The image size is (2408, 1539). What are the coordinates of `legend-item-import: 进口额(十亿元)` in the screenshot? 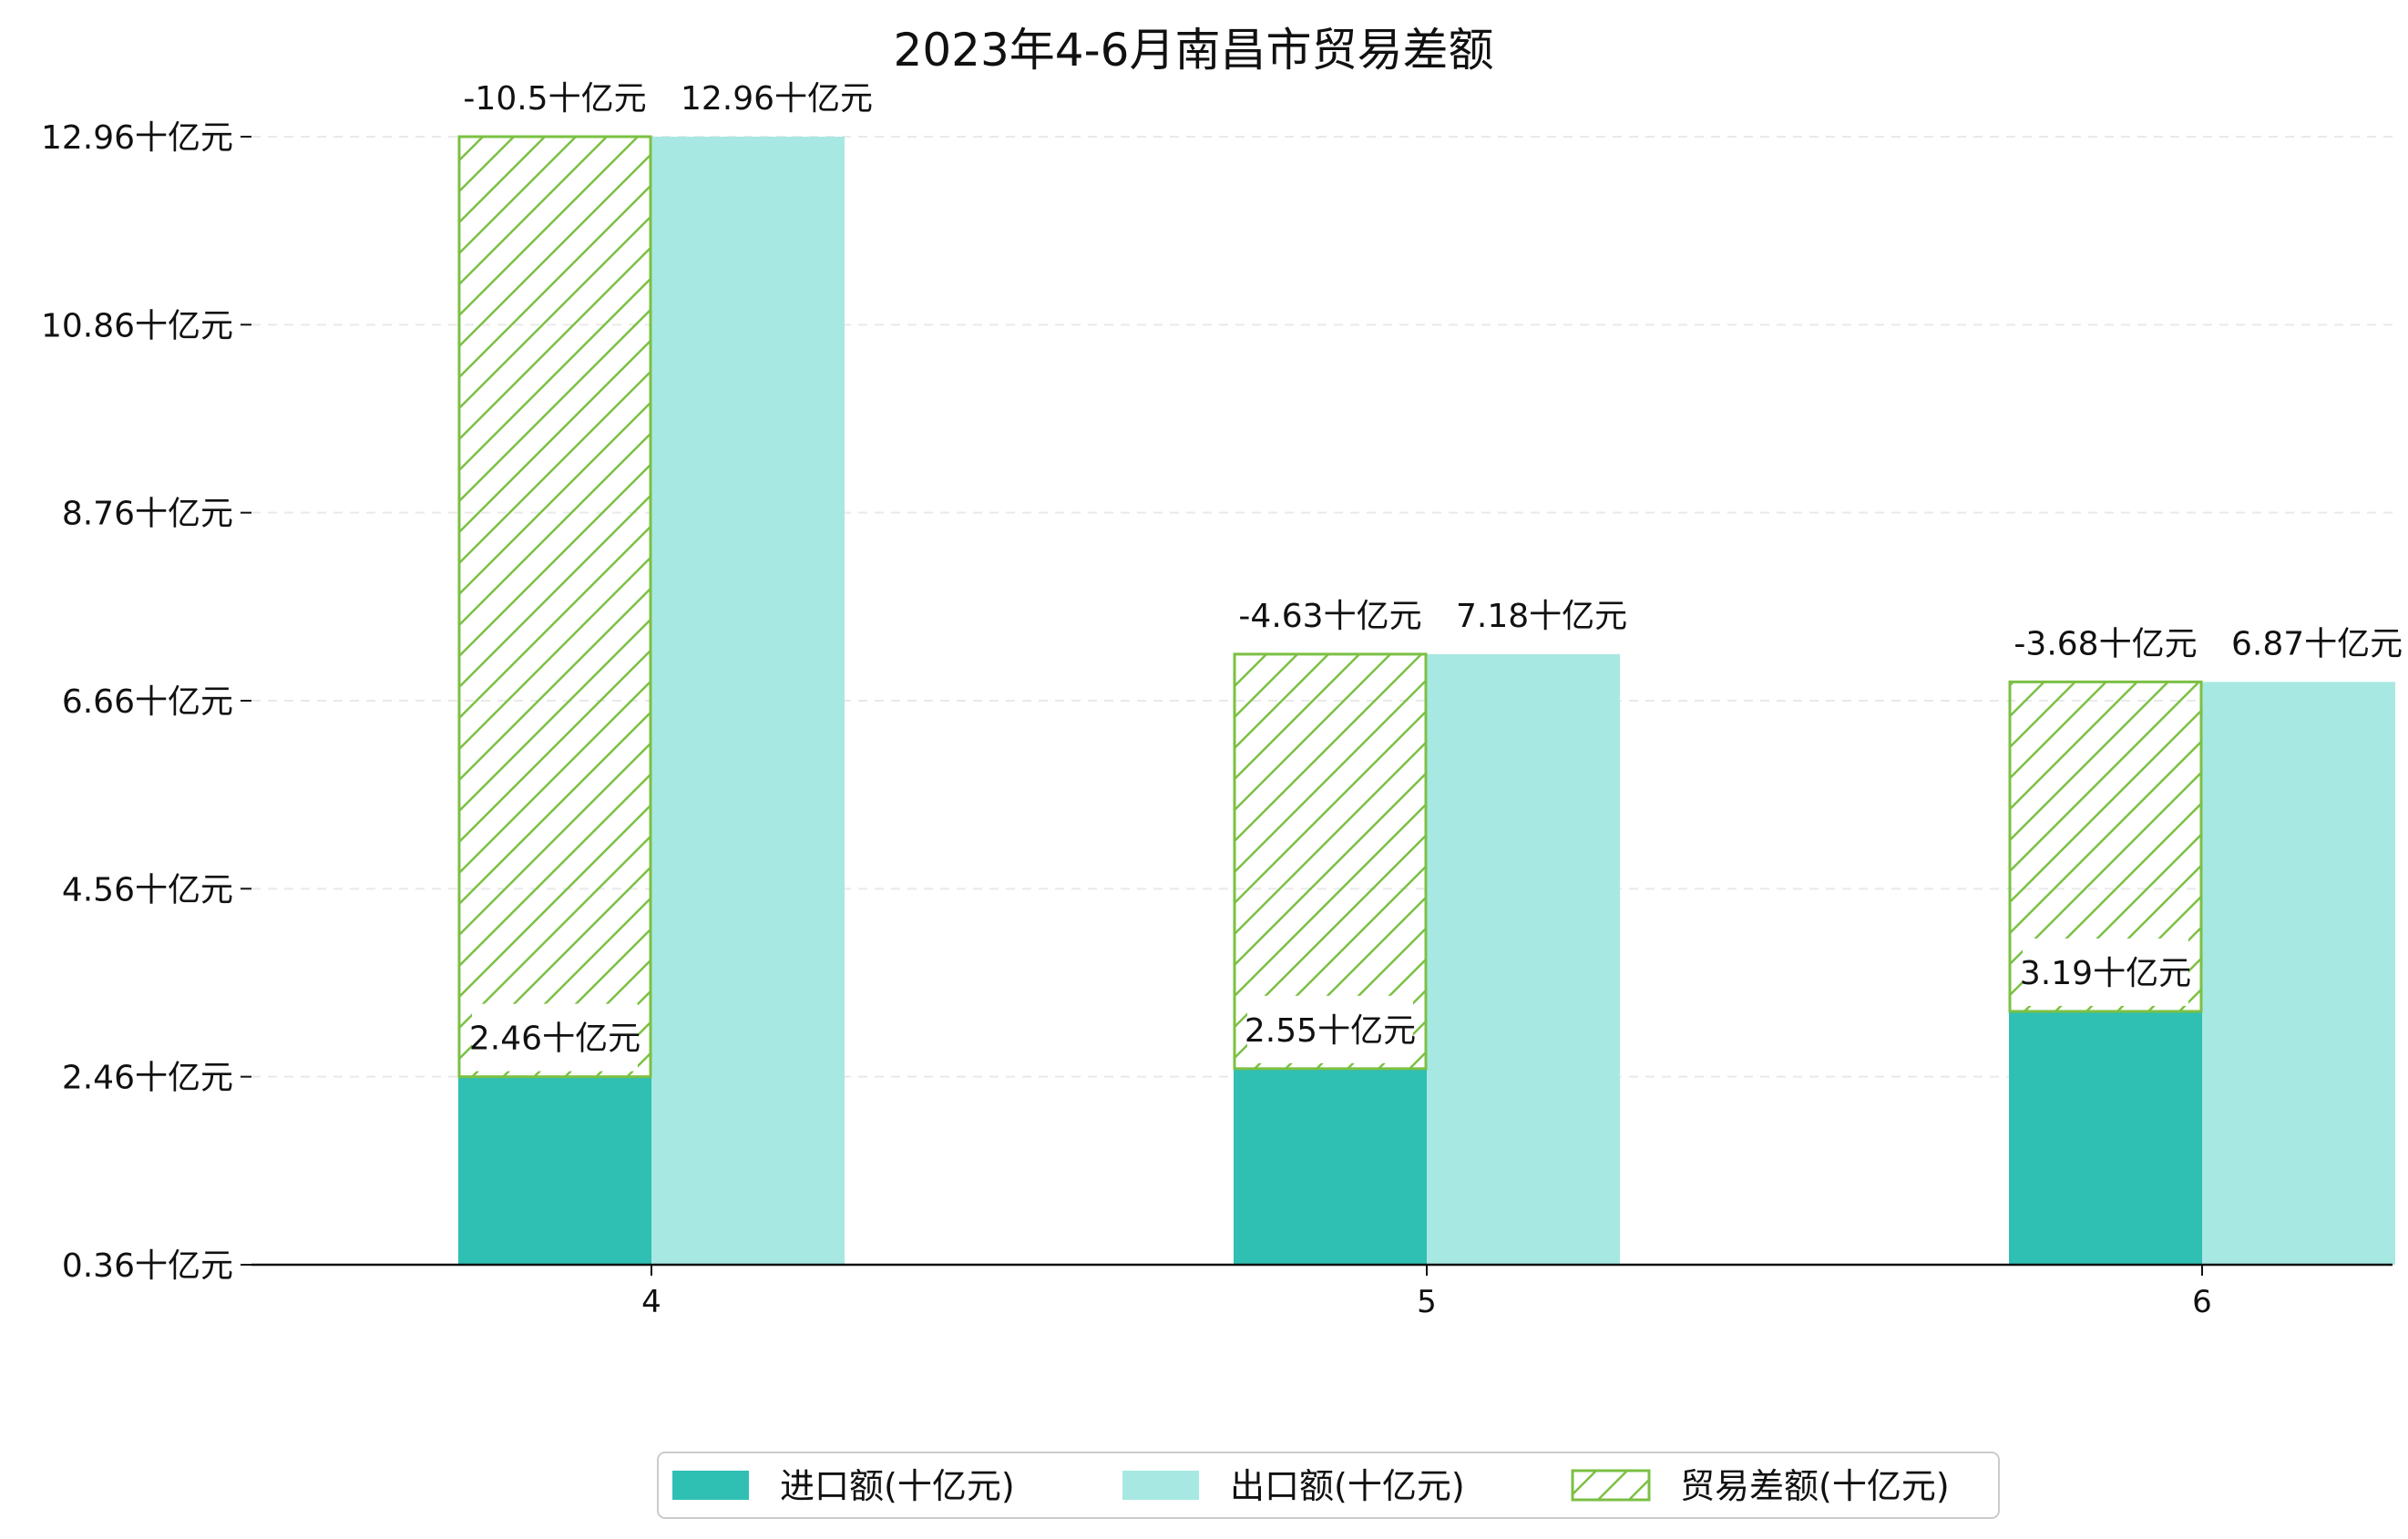 It's located at (844, 1486).